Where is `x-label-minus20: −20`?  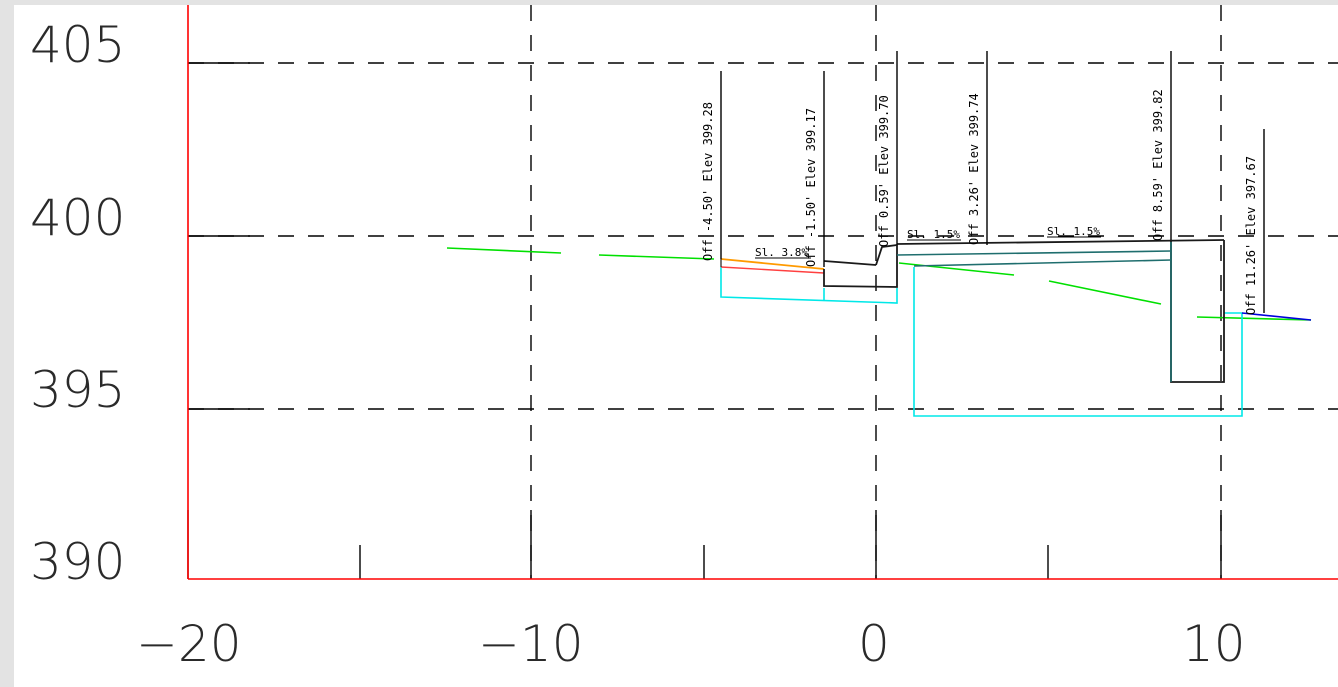
x-label-minus20: −20 is located at coordinates (189, 644).